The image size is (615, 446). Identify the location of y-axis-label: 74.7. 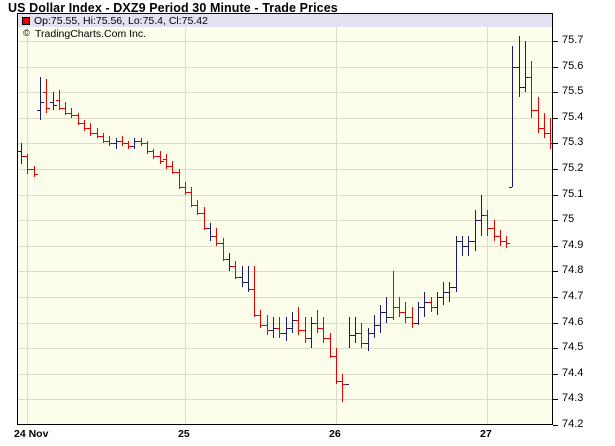
(573, 296).